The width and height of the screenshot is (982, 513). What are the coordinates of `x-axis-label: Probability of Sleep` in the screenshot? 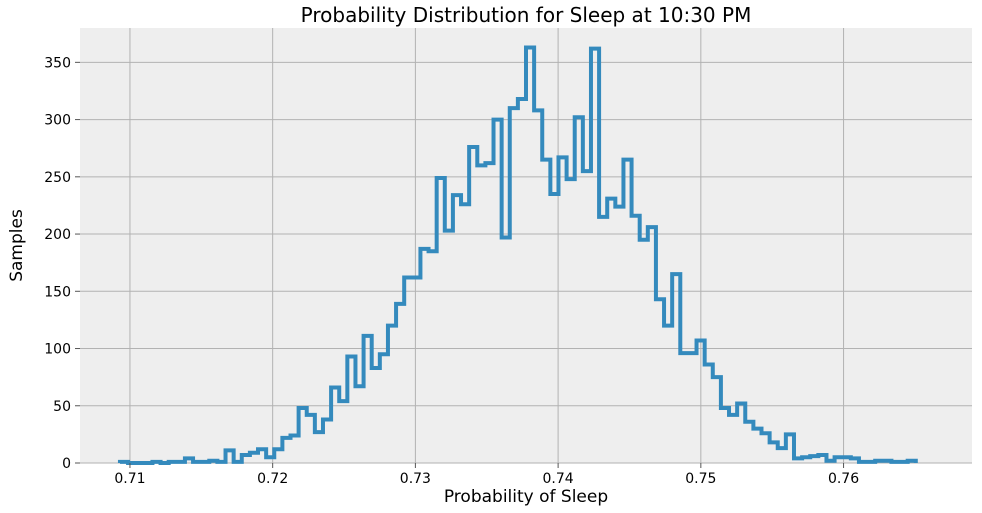 It's located at (526, 497).